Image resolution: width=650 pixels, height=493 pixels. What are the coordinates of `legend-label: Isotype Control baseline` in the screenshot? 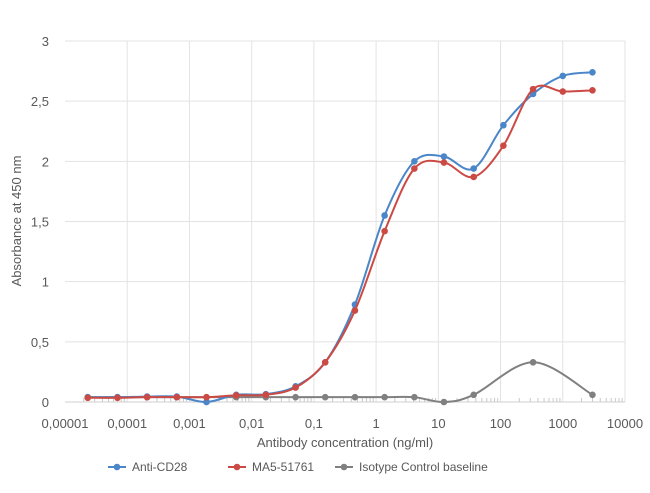 It's located at (423, 467).